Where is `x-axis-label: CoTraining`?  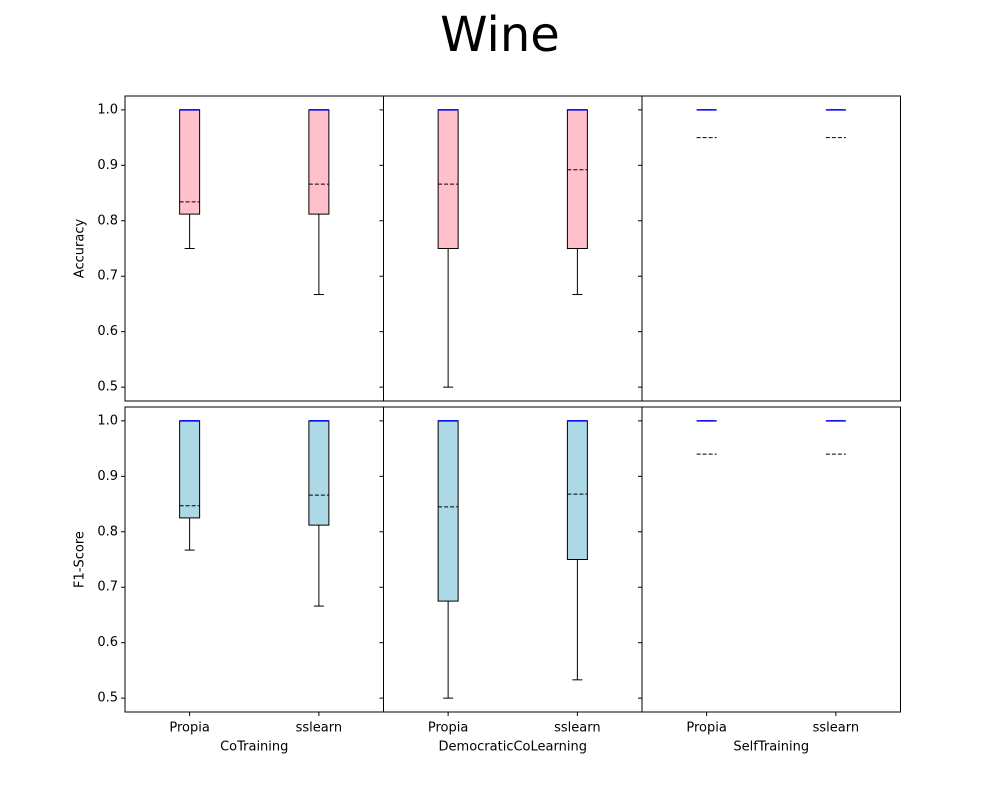 x-axis-label: CoTraining is located at coordinates (254, 747).